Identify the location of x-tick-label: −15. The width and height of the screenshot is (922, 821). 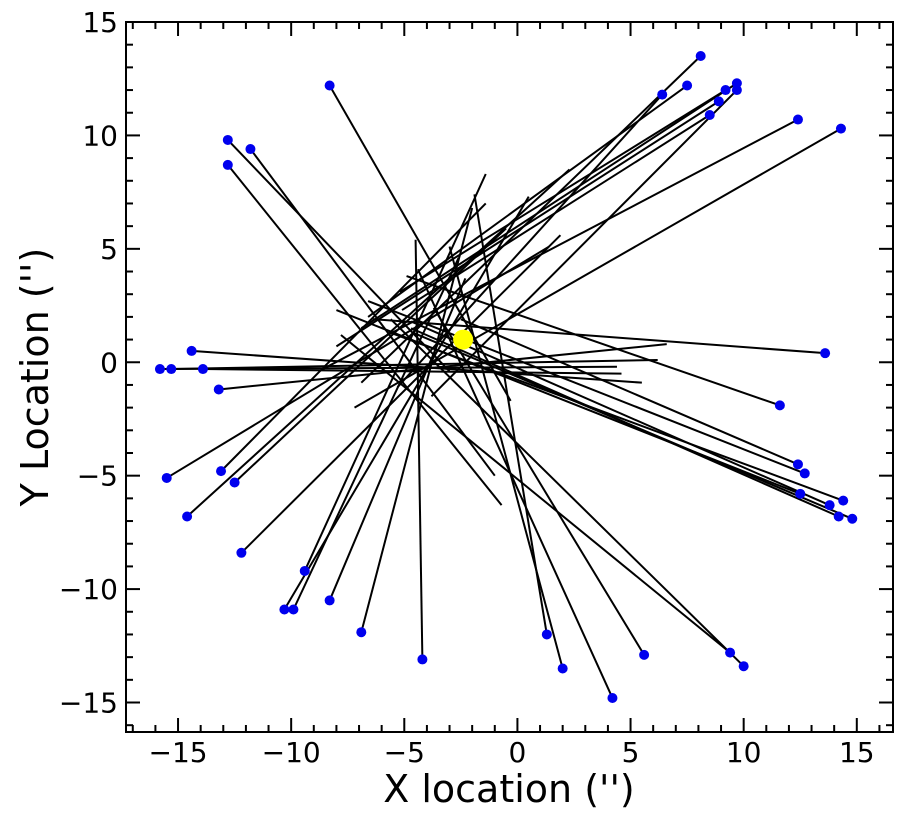
(177, 752).